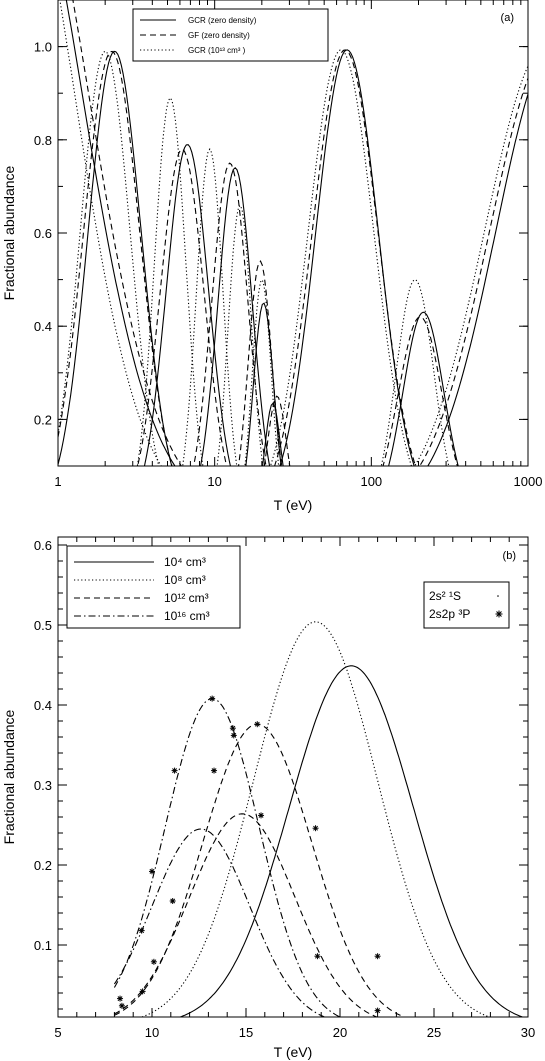 This screenshot has height=1061, width=545. Describe the element at coordinates (298, 481) in the screenshot. I see `x-tick-labels-a: 1 10 100 1000` at that location.